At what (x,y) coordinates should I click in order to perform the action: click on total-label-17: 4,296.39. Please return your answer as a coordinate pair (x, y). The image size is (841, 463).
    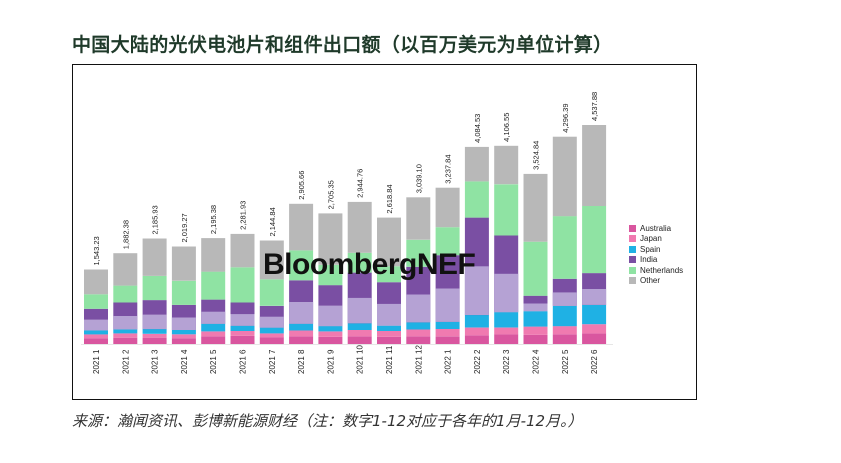
    Looking at the image, I should click on (565, 117).